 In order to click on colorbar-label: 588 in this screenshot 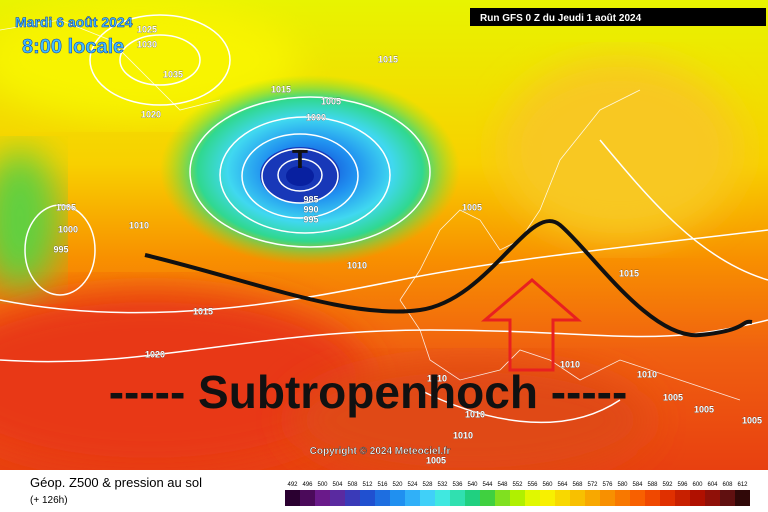, I will do `click(652, 485)`.